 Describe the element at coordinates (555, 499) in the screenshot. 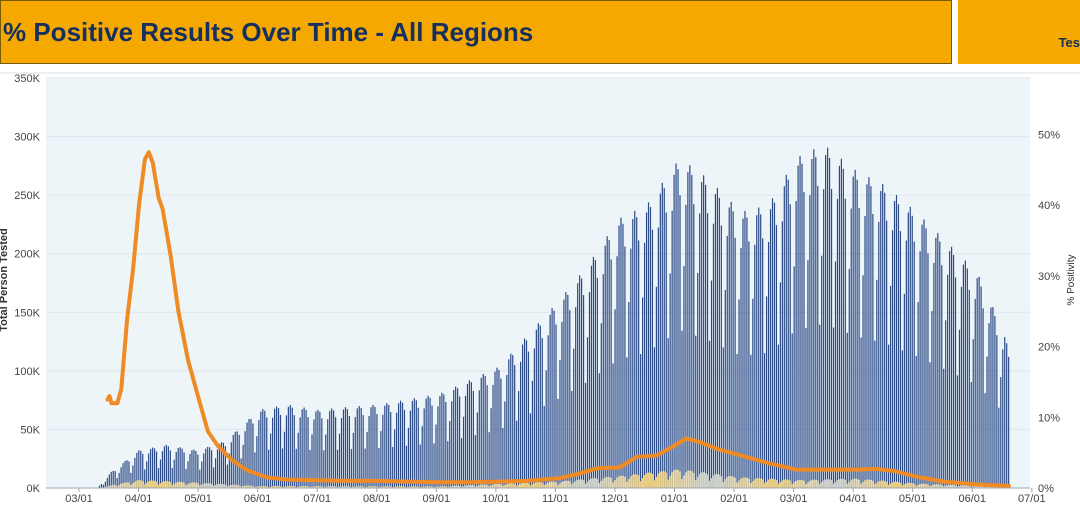

I see `x-tick-label: 11/01` at that location.